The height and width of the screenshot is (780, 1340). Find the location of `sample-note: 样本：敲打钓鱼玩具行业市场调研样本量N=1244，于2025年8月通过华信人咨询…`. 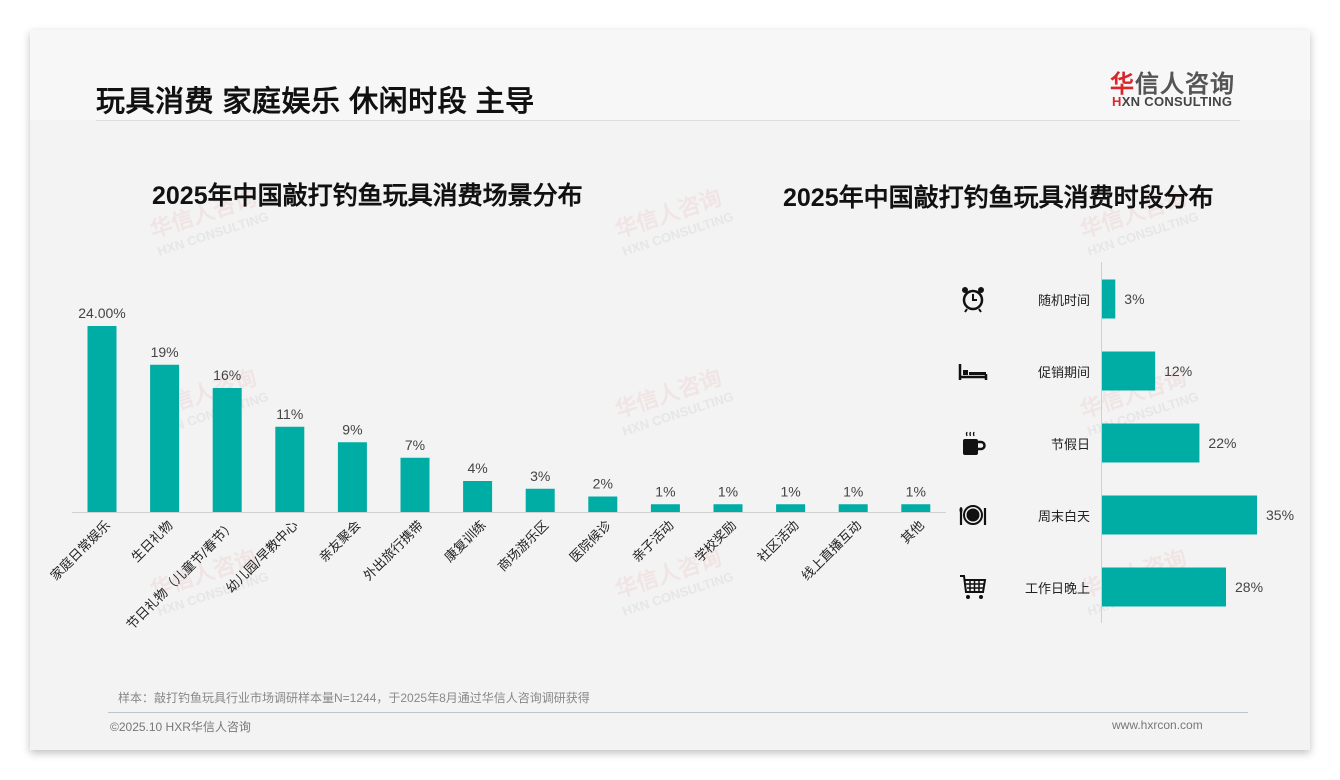

sample-note: 样本：敲打钓鱼玩具行业市场调研样本量N=1244，于2025年8月通过华信人咨询… is located at coordinates (354, 698).